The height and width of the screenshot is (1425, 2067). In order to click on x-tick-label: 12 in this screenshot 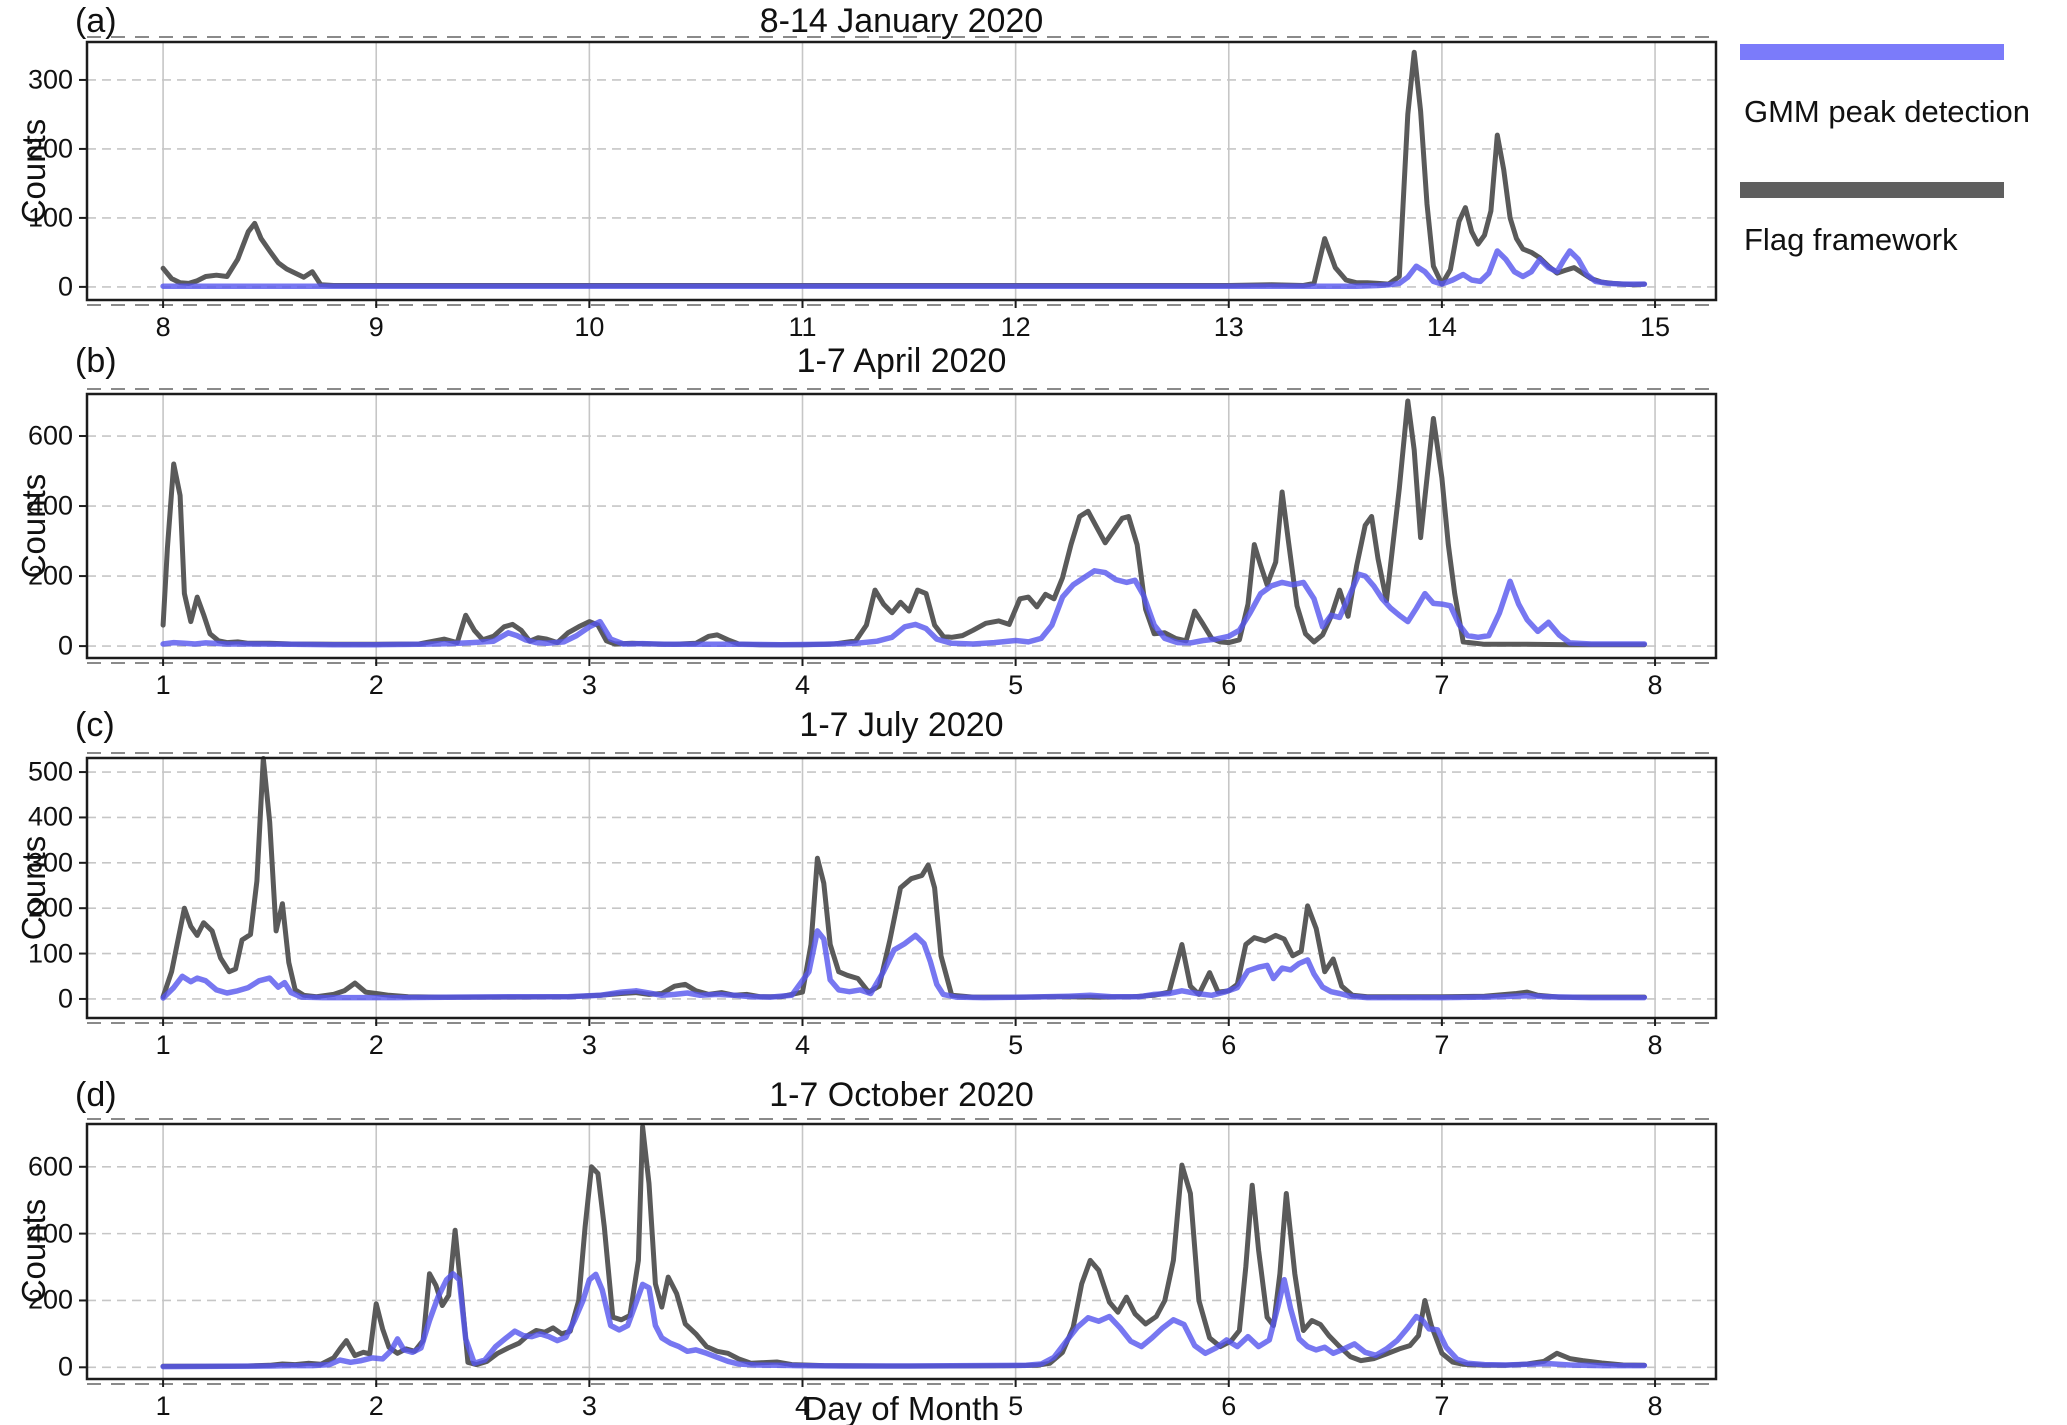, I will do `click(1015, 327)`.